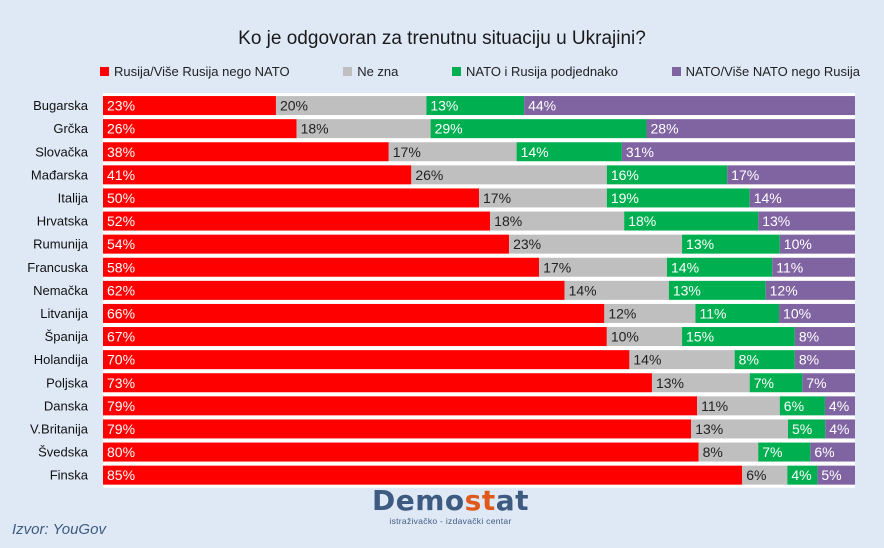 This screenshot has width=884, height=548. Describe the element at coordinates (378, 71) in the screenshot. I see `legend-label-dont-know: Ne zna` at that location.